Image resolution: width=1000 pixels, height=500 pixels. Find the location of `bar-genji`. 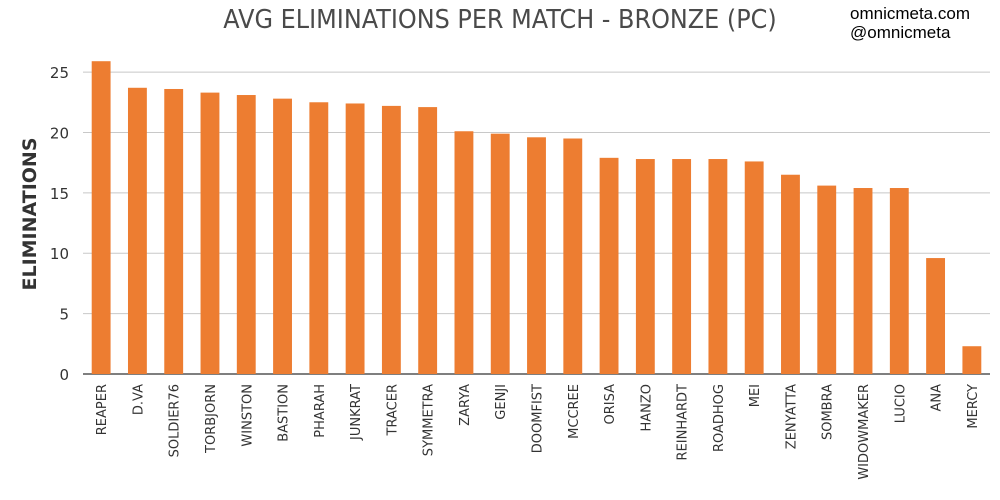

bar-genji is located at coordinates (500, 253).